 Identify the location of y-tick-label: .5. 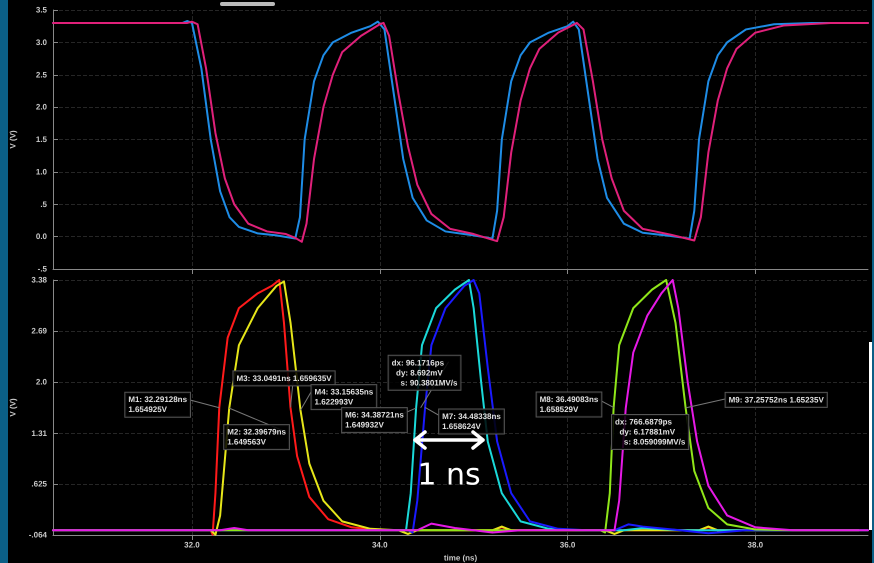
(44, 204).